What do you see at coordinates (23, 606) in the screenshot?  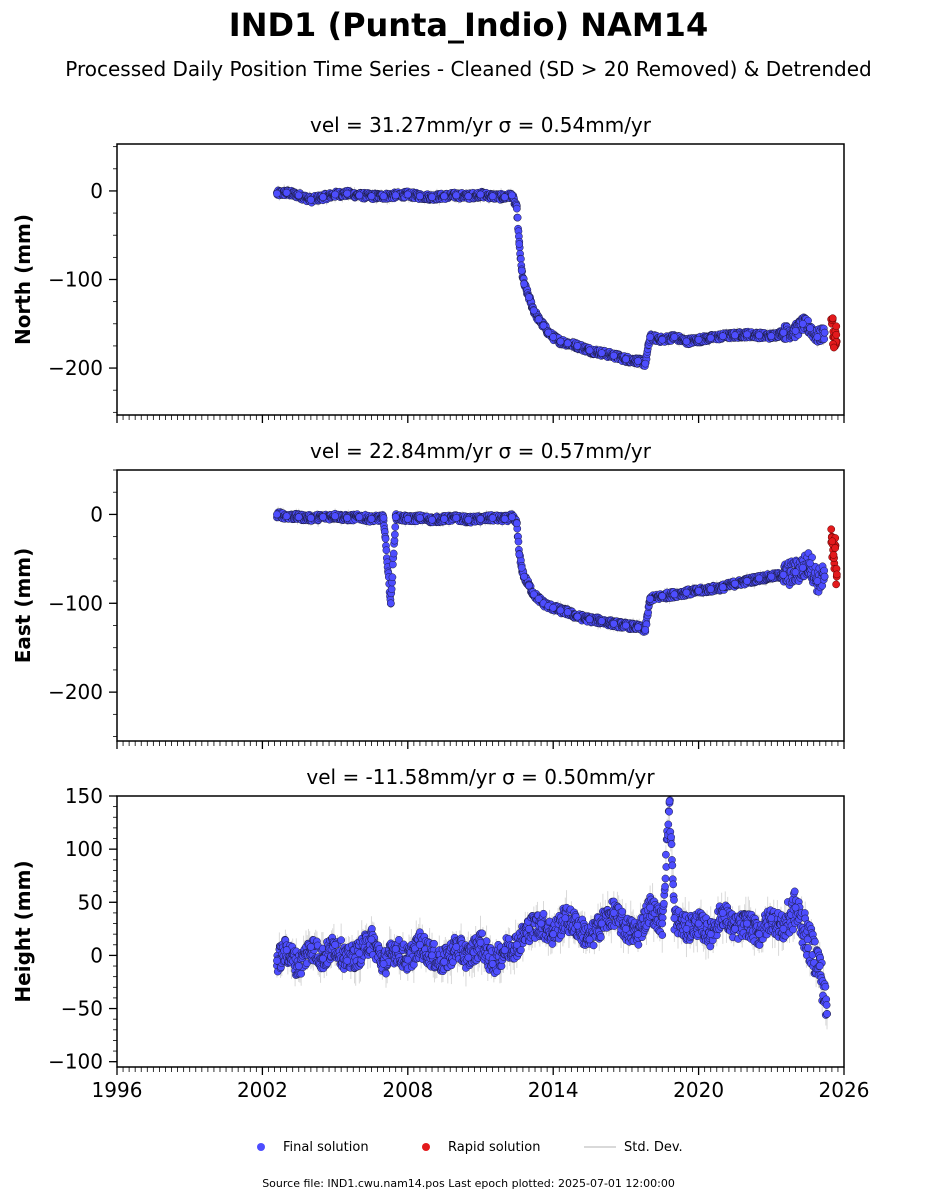 I see `y-axis-label: East (mm)` at bounding box center [23, 606].